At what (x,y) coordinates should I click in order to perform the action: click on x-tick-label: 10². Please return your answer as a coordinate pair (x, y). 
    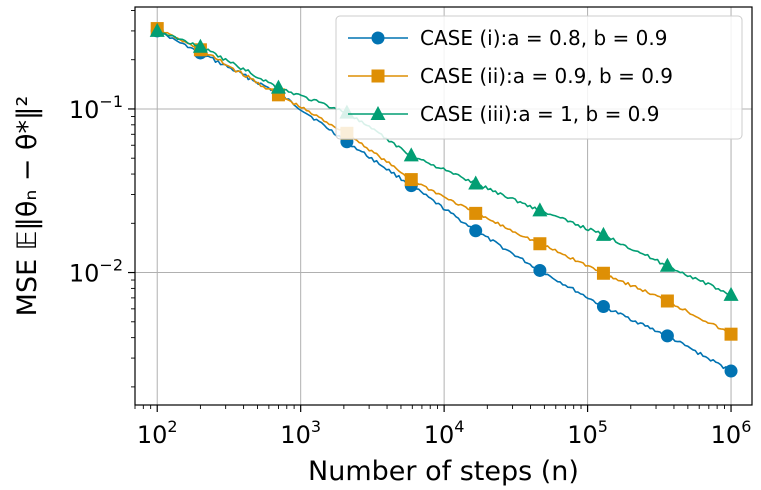
    Looking at the image, I should click on (157, 433).